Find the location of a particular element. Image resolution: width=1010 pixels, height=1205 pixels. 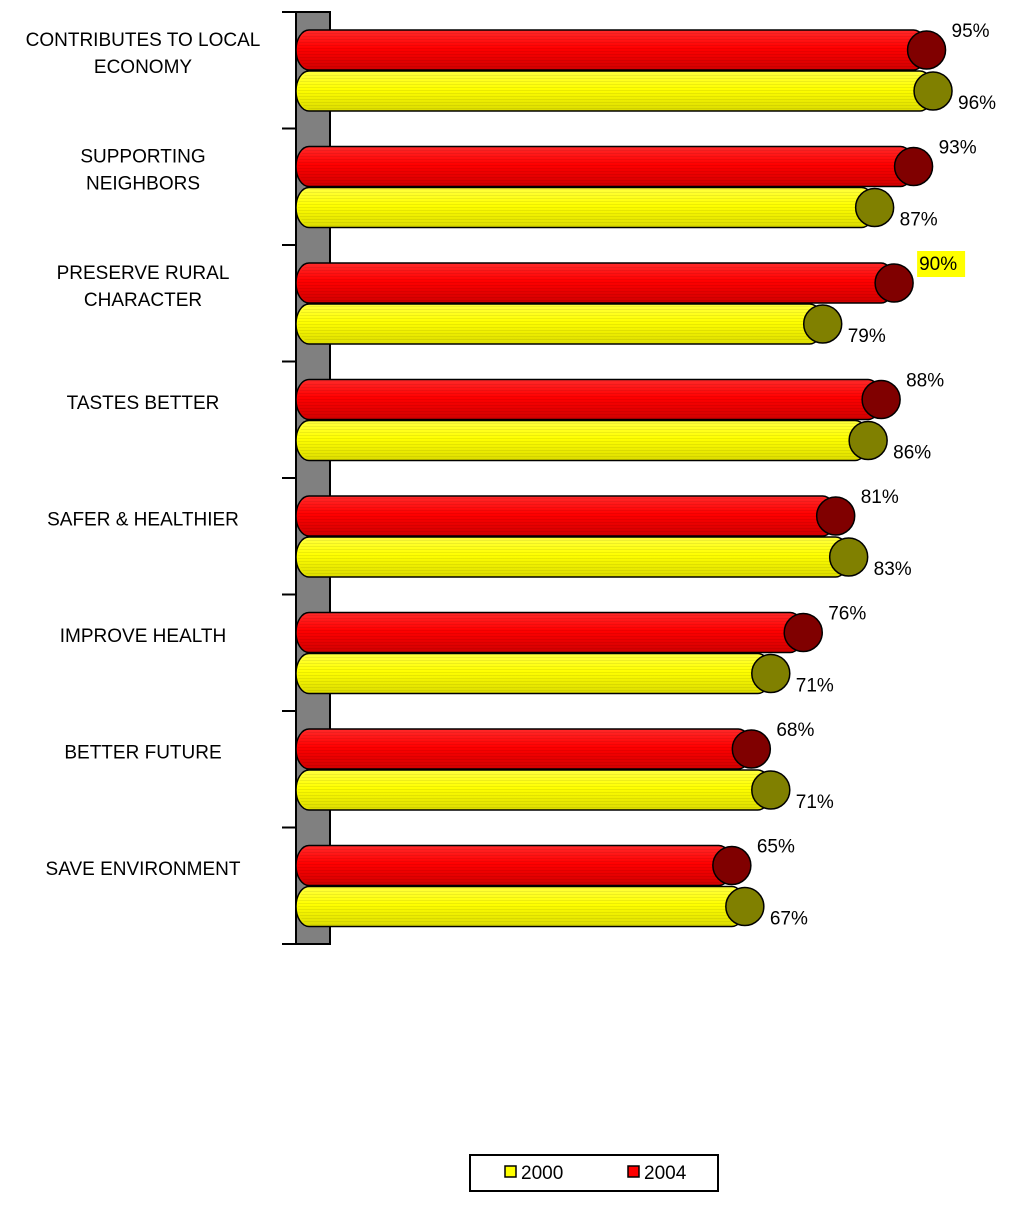

category-label: SUPPORTING is located at coordinates (142, 156).